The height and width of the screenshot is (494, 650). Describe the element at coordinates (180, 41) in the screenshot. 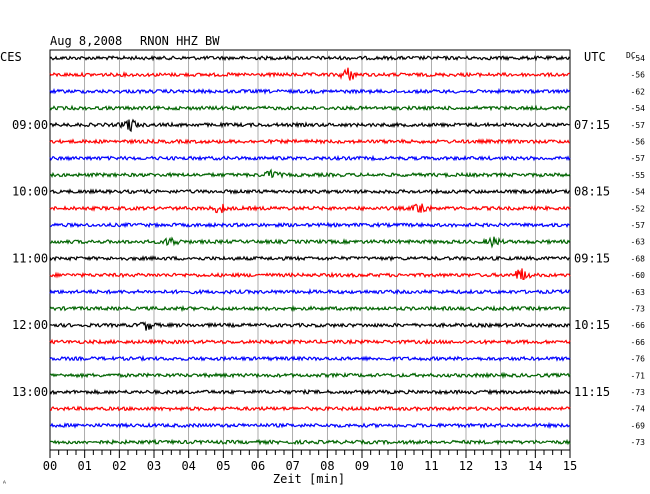

I see `chart-station: RNON HHZ BW` at that location.